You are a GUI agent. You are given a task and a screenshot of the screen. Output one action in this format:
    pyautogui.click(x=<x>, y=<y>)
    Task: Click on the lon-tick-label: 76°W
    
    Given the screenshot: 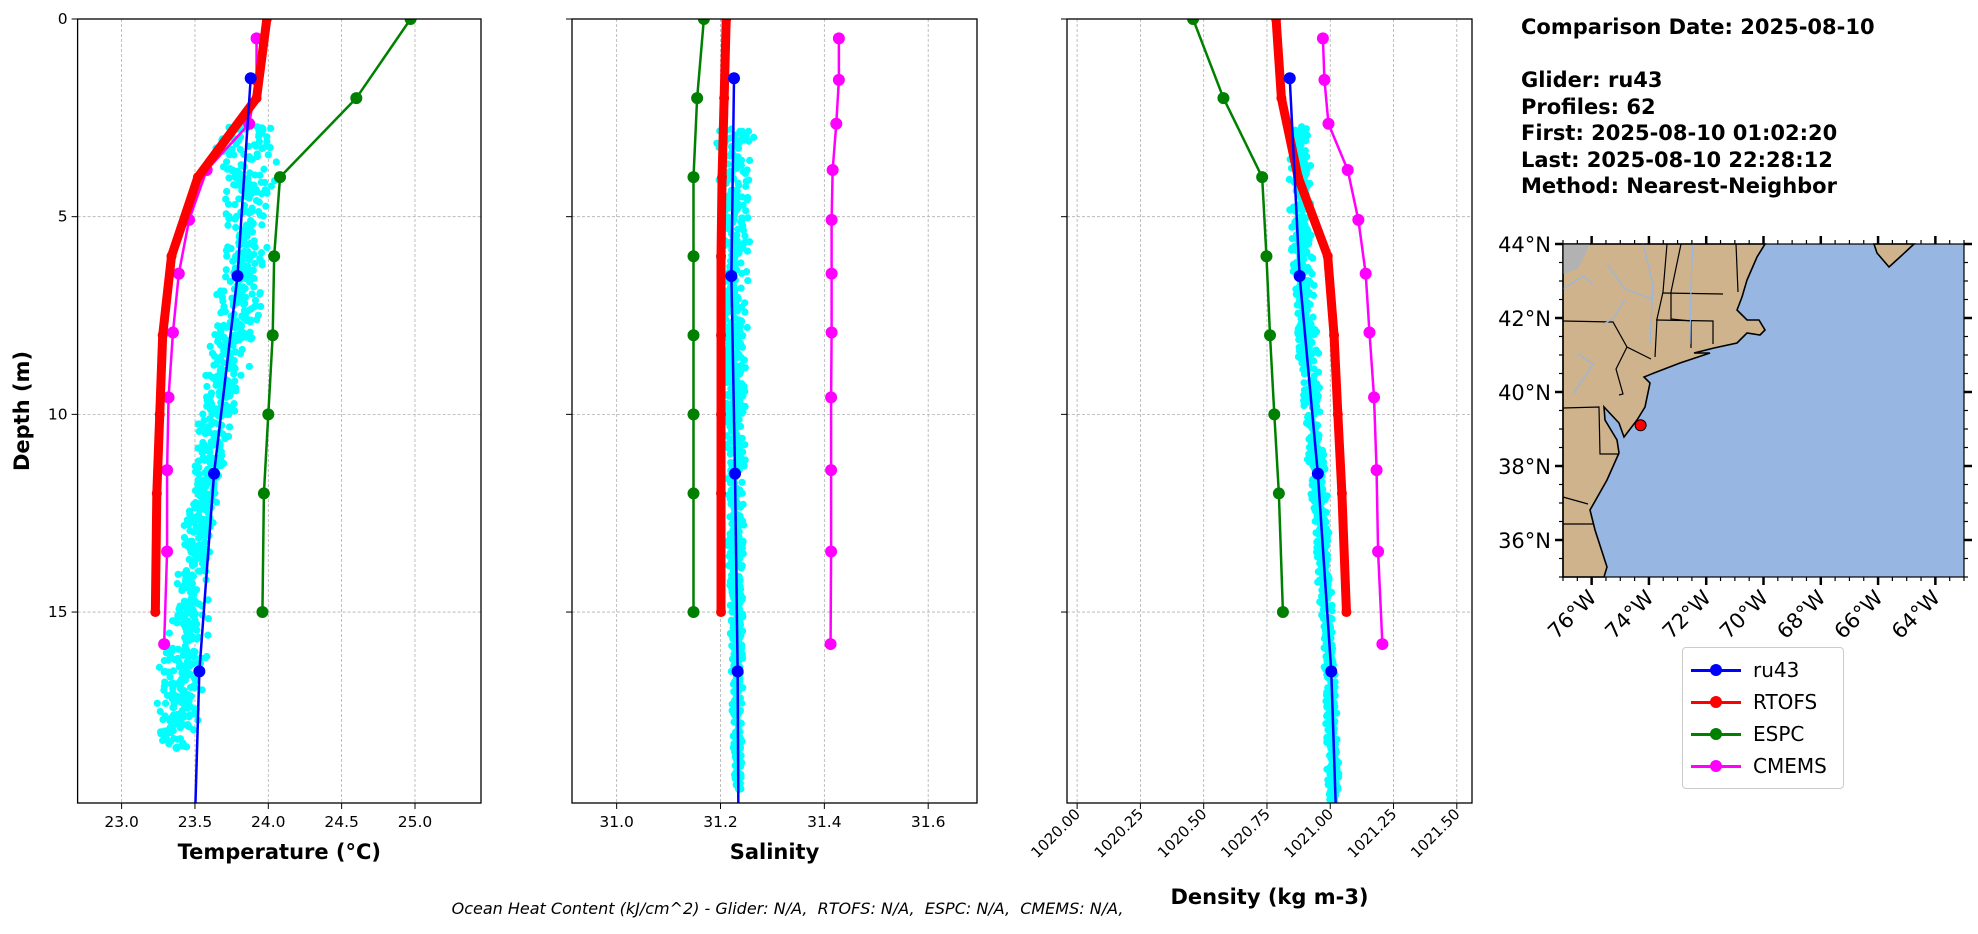 What is the action you would take?
    pyautogui.click(x=1572, y=614)
    